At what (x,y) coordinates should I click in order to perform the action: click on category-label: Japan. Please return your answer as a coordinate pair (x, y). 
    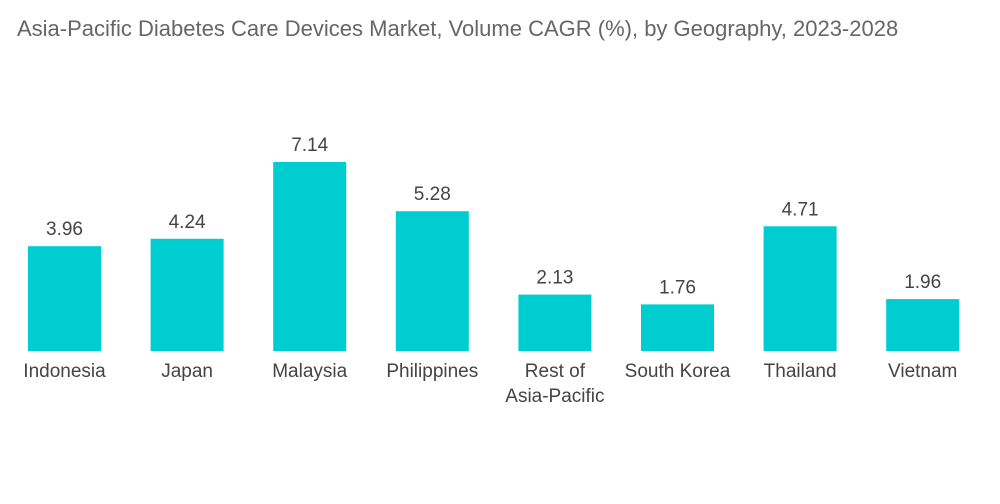
    Looking at the image, I should click on (187, 371).